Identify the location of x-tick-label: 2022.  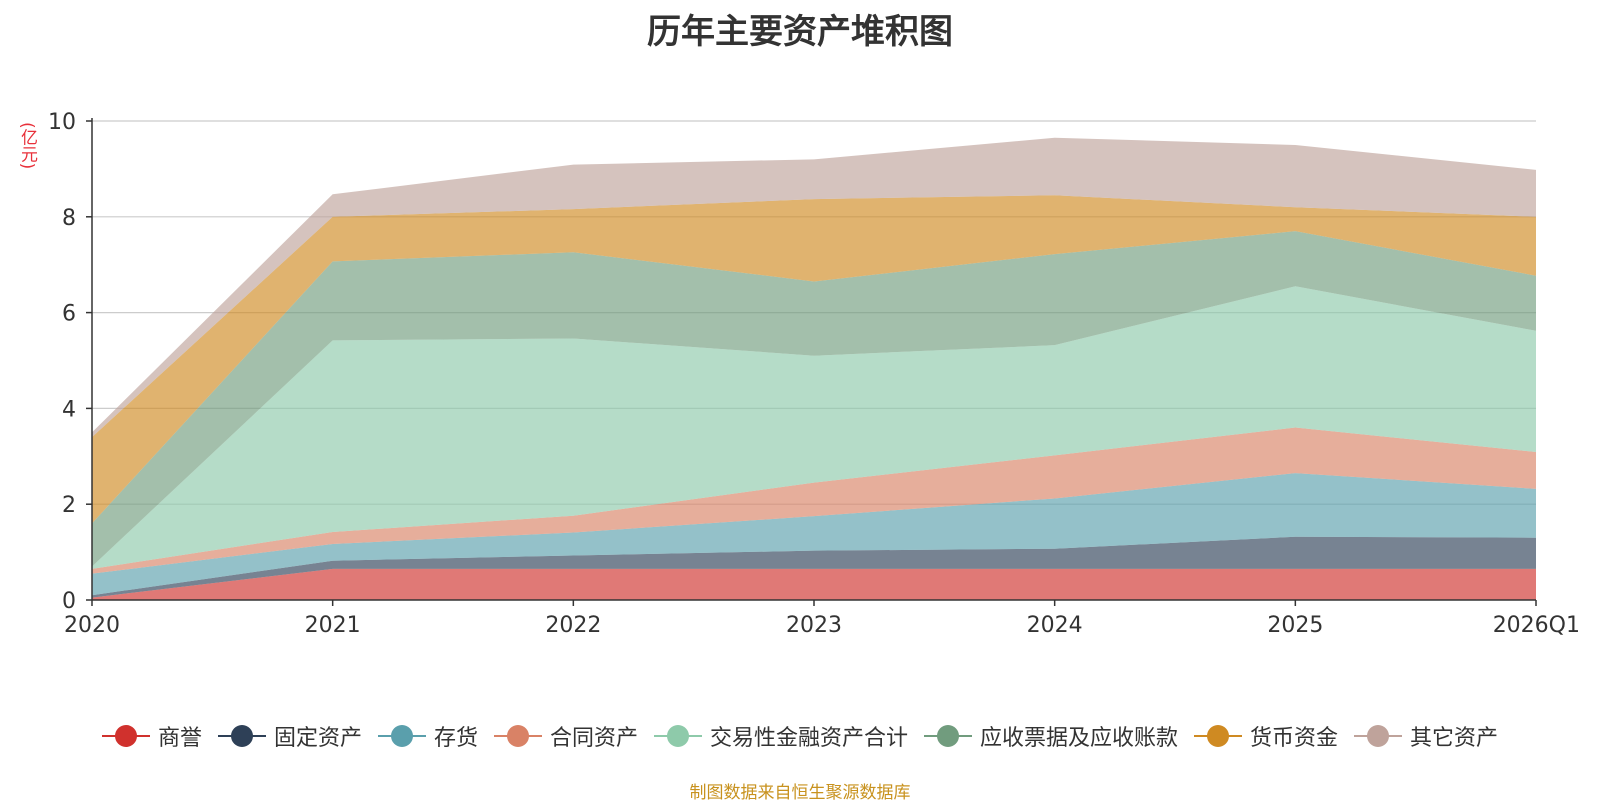
(573, 625).